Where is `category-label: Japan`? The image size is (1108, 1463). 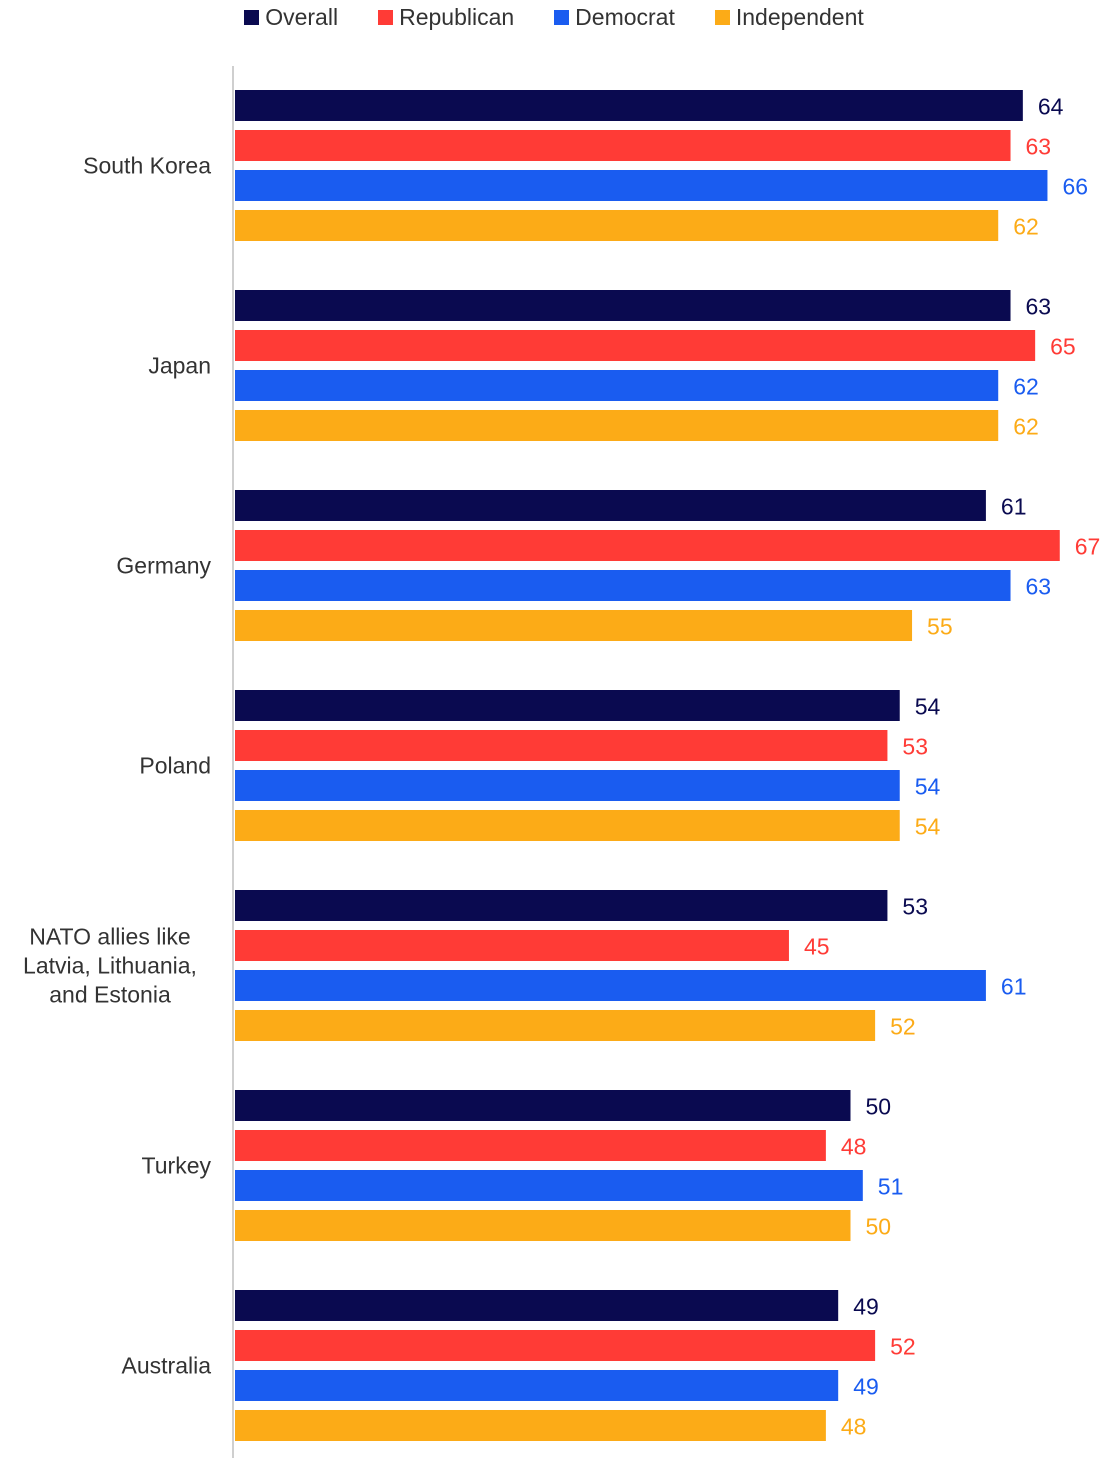 category-label: Japan is located at coordinates (179, 366).